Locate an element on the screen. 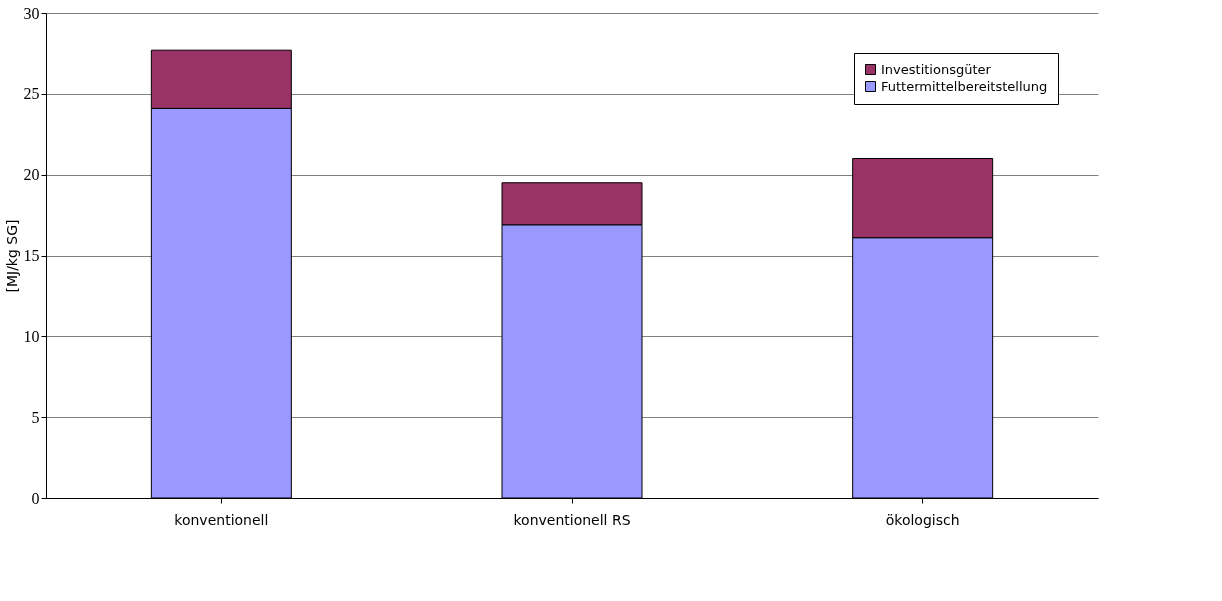  y-tick-label: 20 is located at coordinates (31, 175).